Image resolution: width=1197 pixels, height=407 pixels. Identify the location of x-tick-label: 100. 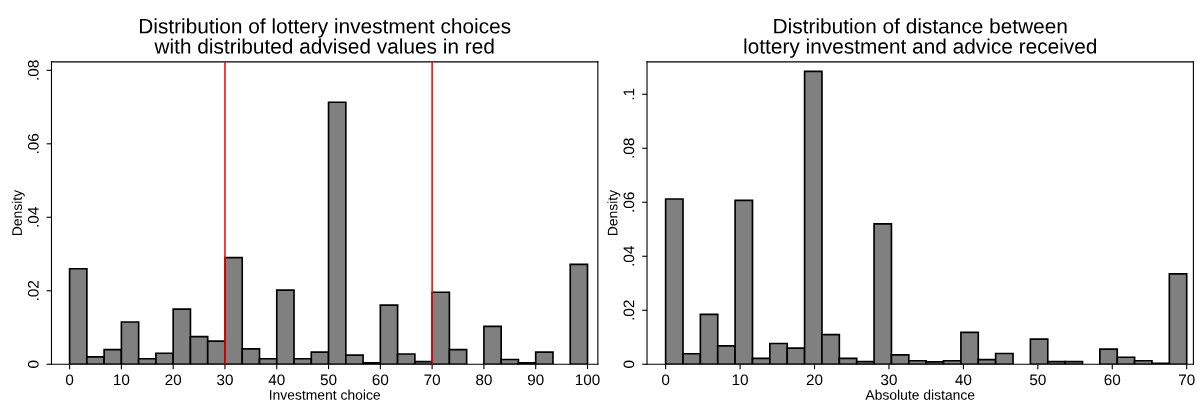
(587, 380).